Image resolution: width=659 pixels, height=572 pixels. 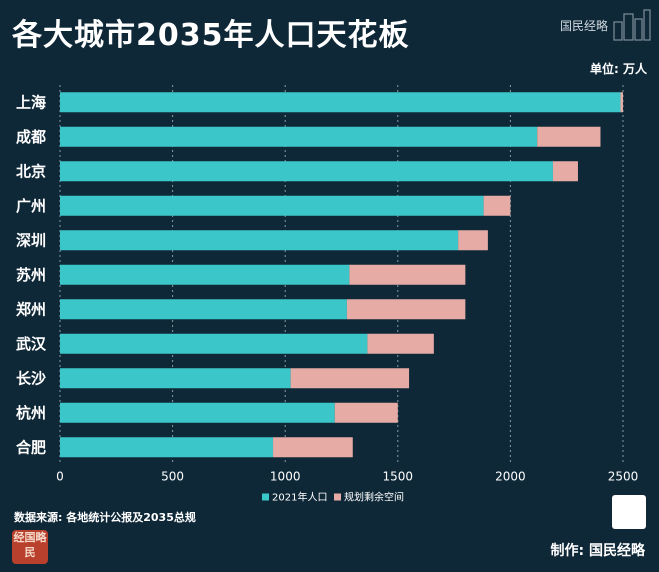 I want to click on category-label: 合肥, so click(x=30, y=447).